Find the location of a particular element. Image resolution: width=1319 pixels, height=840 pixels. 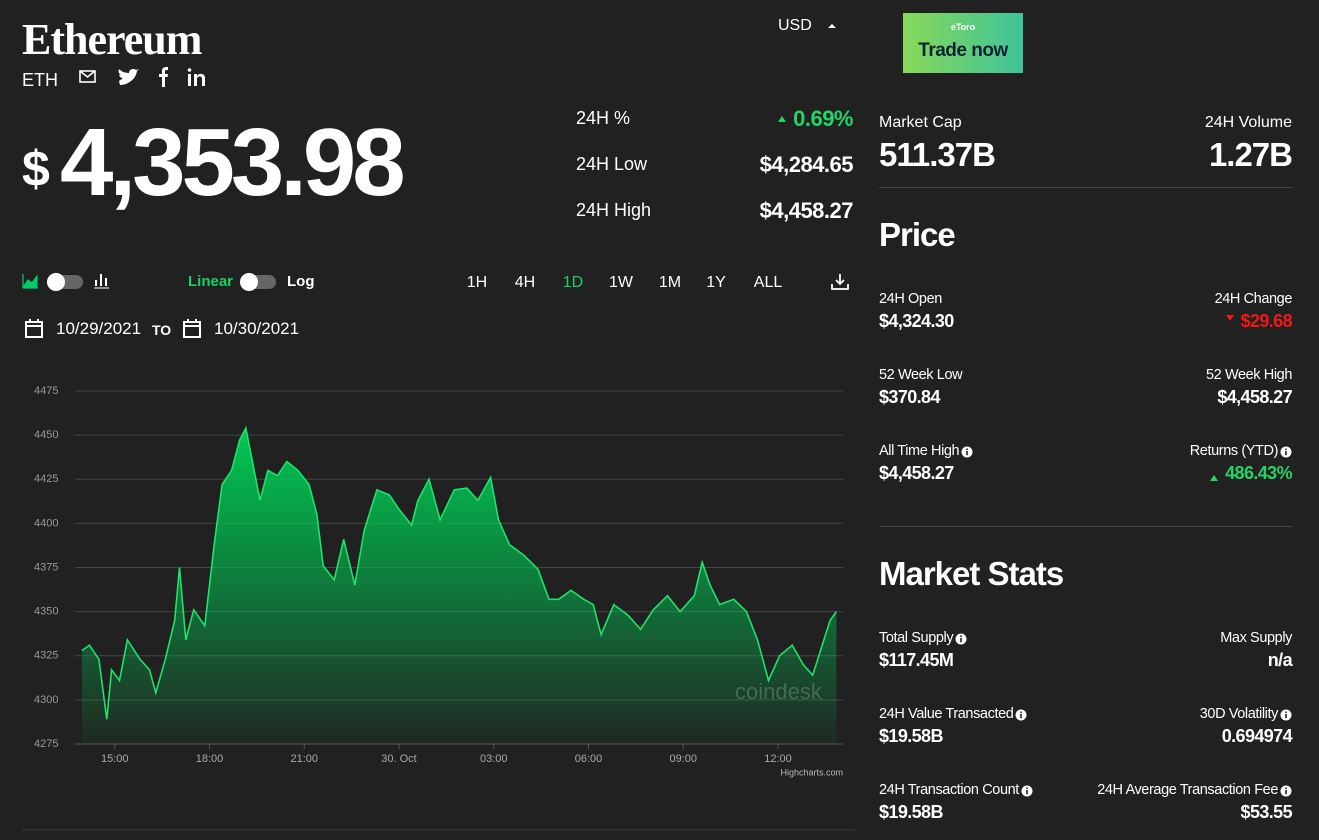

y-tick-label: 4425 is located at coordinates (46, 479).